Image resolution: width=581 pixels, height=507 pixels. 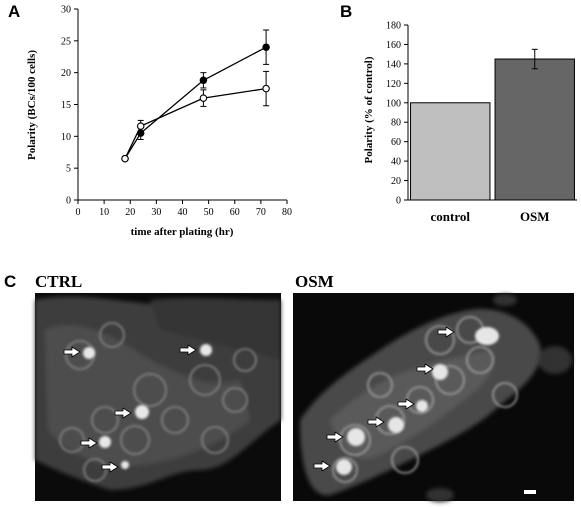 I want to click on panel-letter-b: B, so click(x=346, y=11).